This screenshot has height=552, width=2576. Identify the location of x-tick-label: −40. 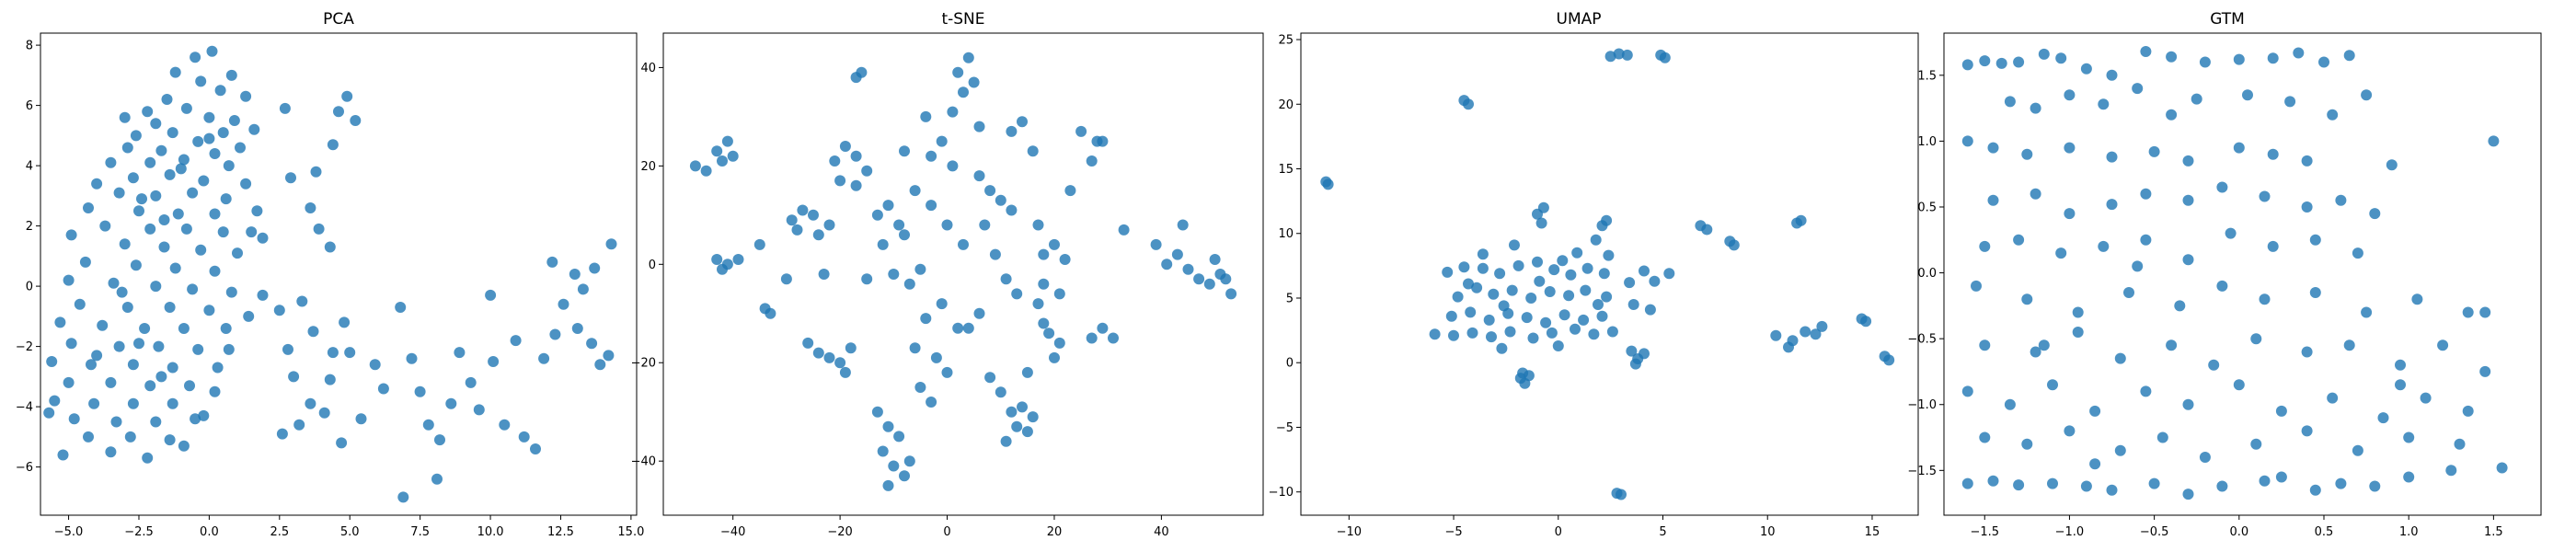
(732, 532).